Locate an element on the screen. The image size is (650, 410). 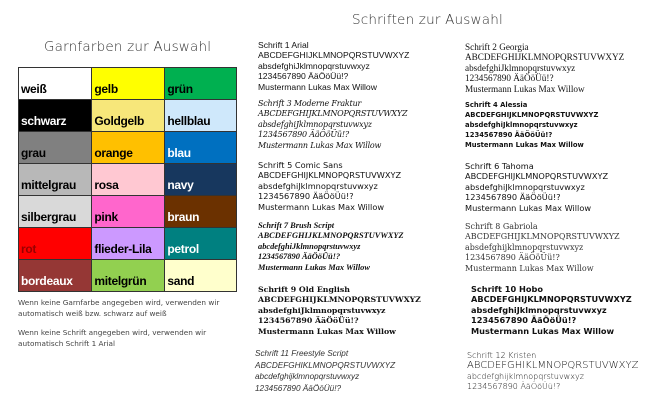
color-swatch: hellblau is located at coordinates (200, 115).